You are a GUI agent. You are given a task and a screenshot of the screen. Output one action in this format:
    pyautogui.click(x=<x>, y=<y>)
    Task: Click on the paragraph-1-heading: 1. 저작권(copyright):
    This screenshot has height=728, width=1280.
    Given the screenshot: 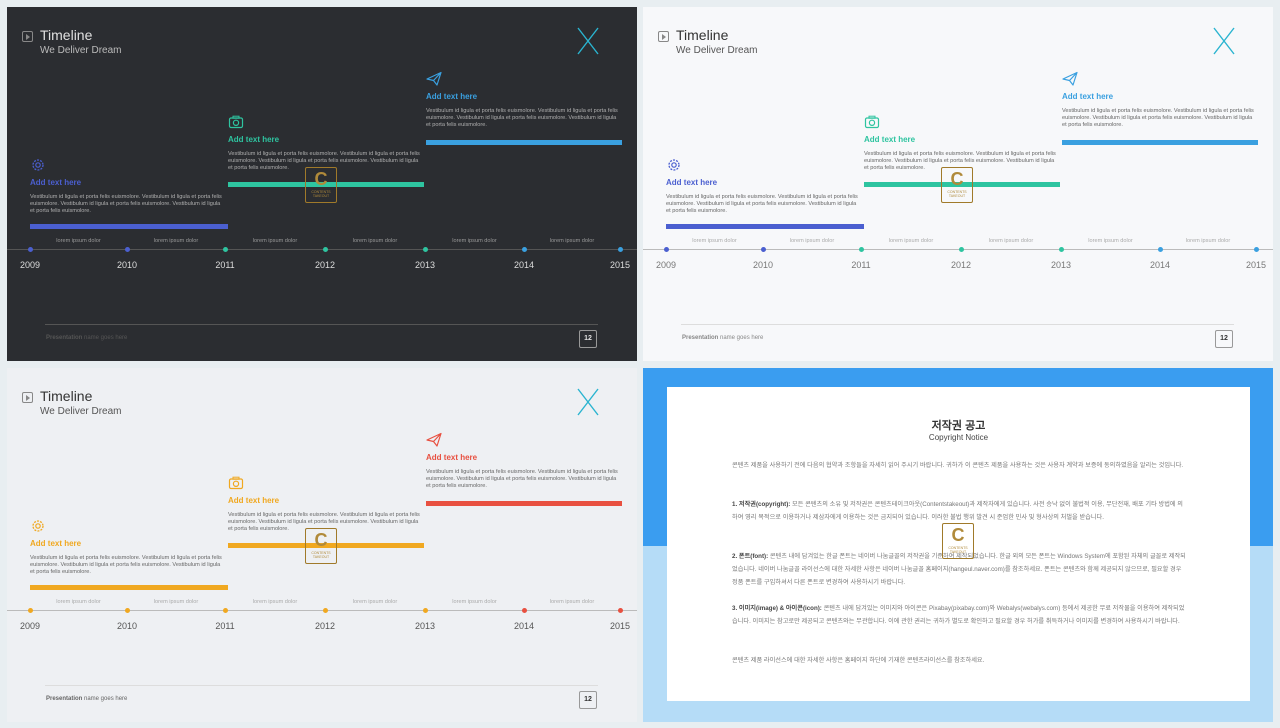 What is the action you would take?
    pyautogui.click(x=761, y=504)
    